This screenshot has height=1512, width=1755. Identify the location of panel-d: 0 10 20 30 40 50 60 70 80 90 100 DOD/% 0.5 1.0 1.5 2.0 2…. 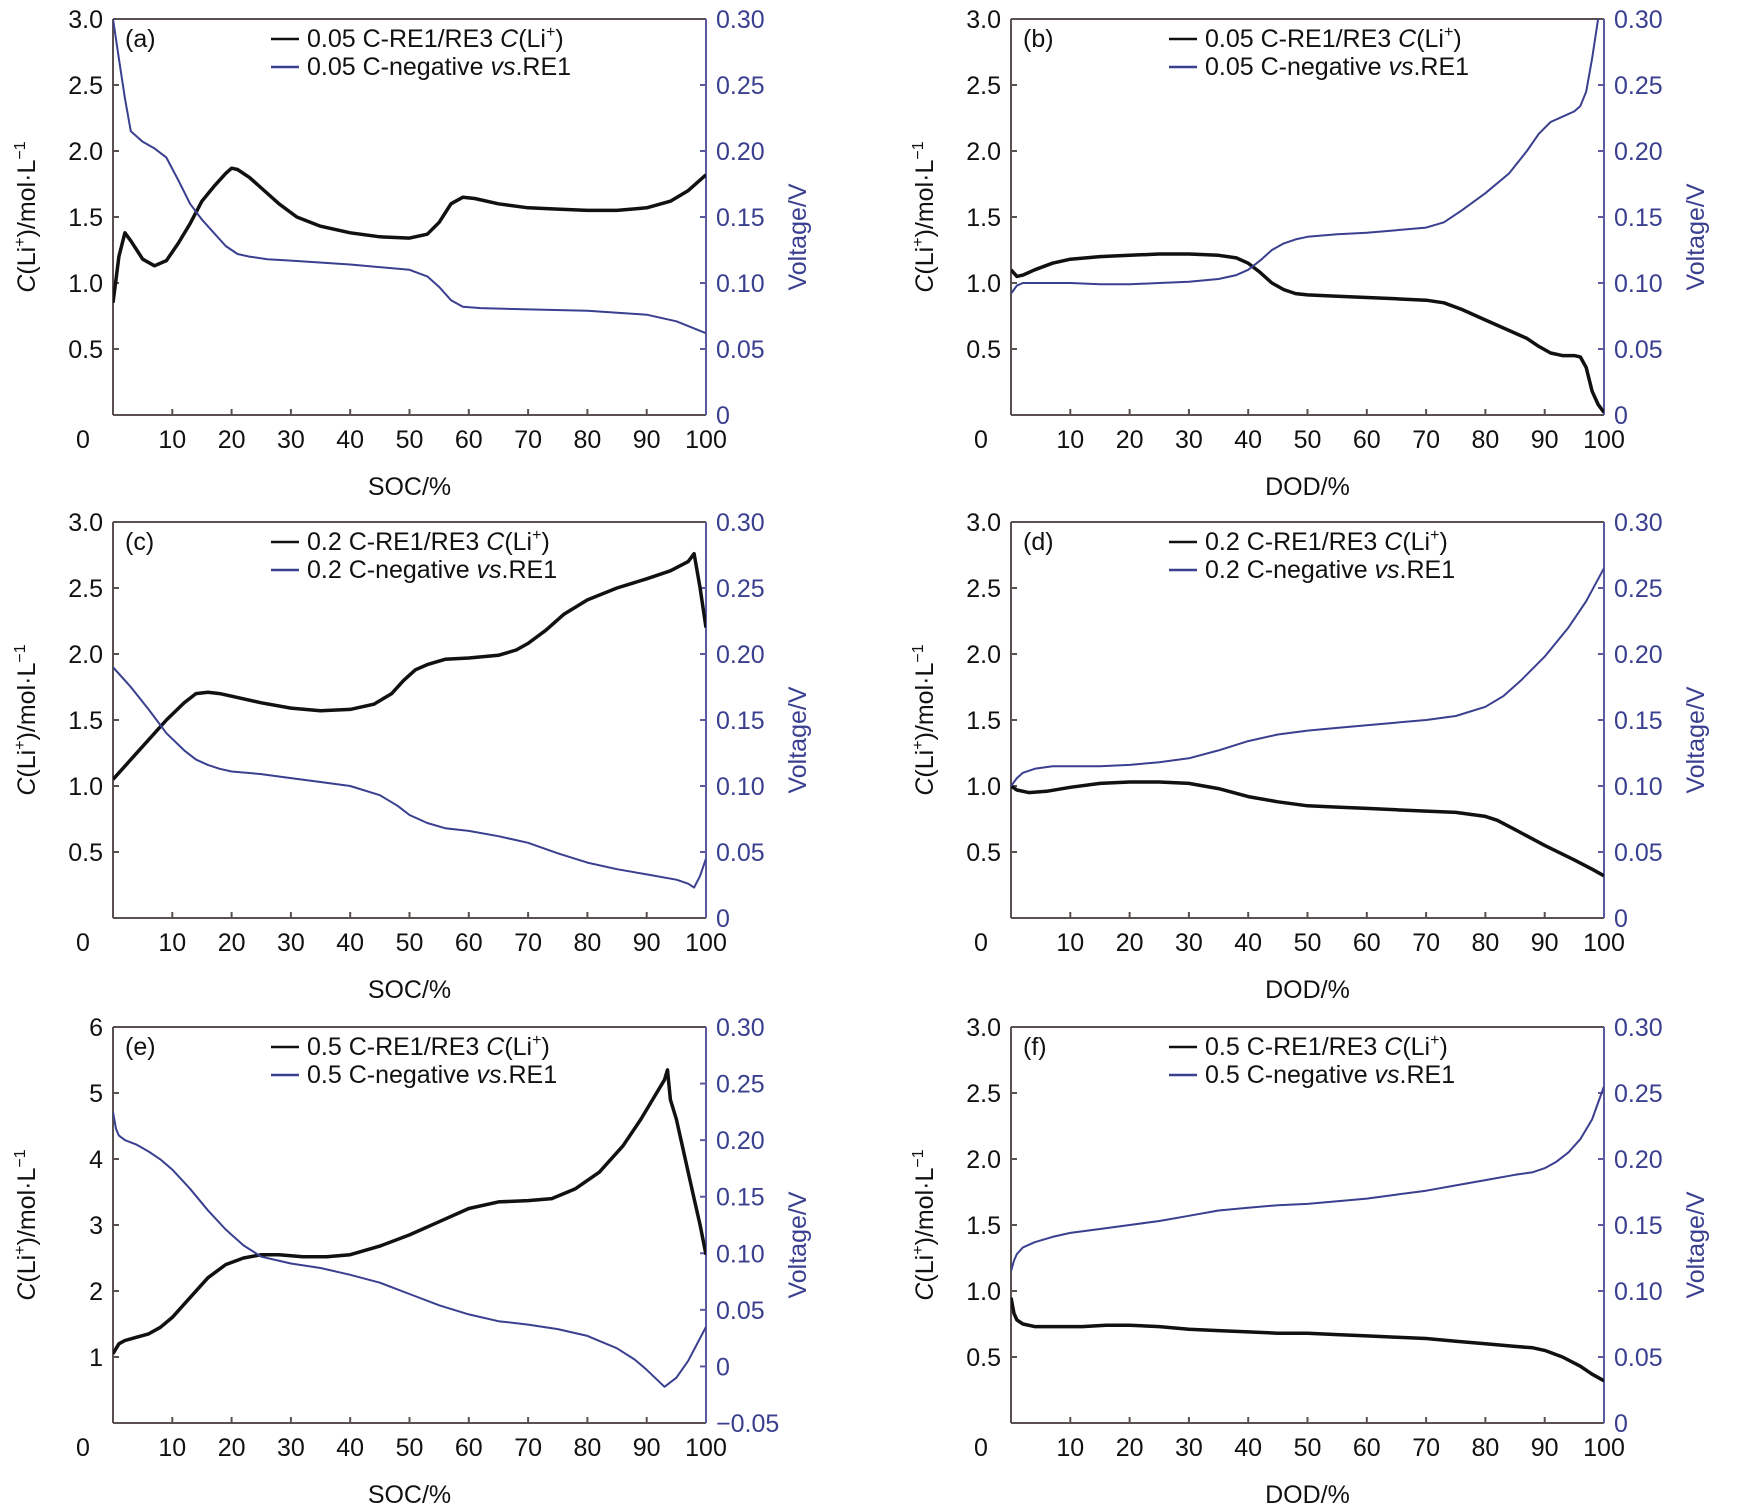
(1310, 756).